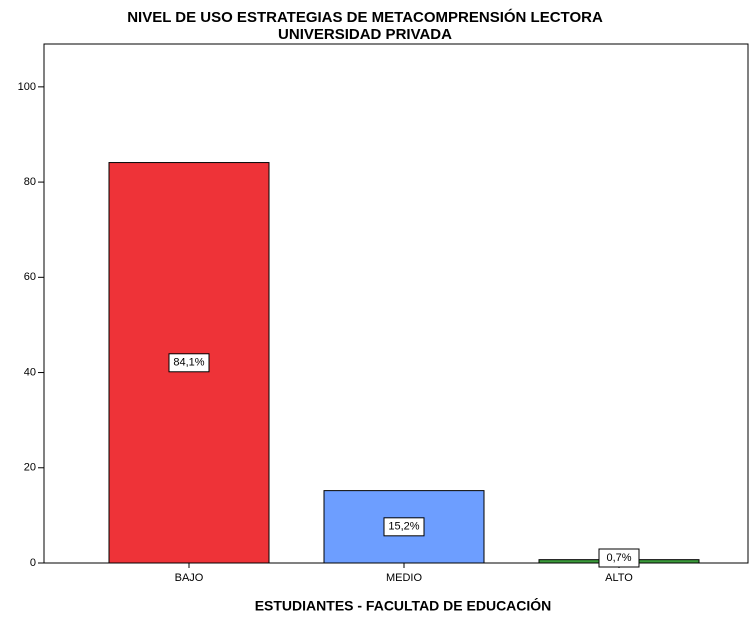 This screenshot has width=750, height=621. I want to click on value-label: 0,7%, so click(618, 558).